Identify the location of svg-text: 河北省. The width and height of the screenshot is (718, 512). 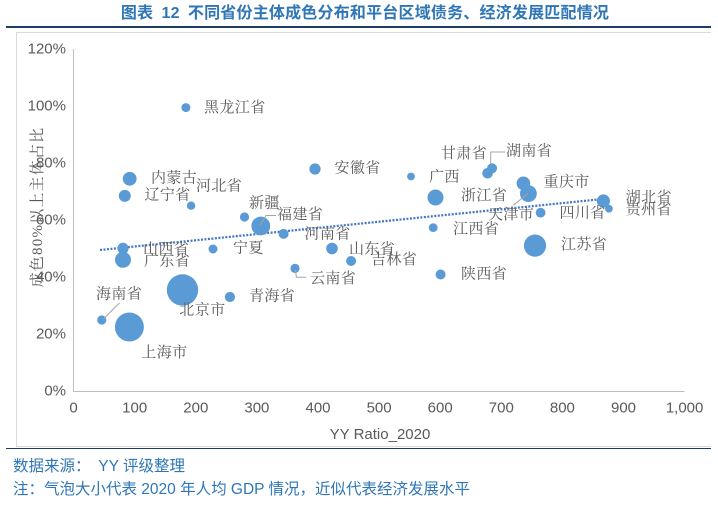
(219, 186).